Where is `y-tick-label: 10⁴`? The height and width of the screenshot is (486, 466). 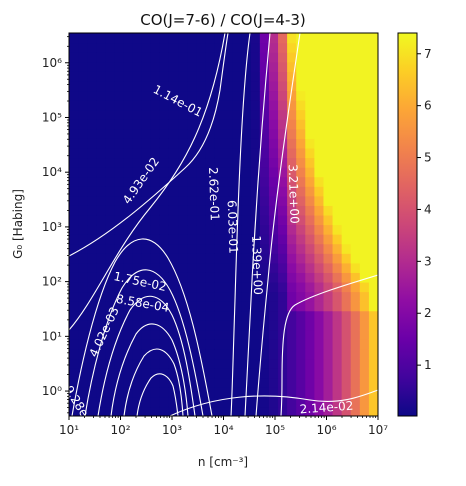 y-tick-label: 10⁴ is located at coordinates (52, 172).